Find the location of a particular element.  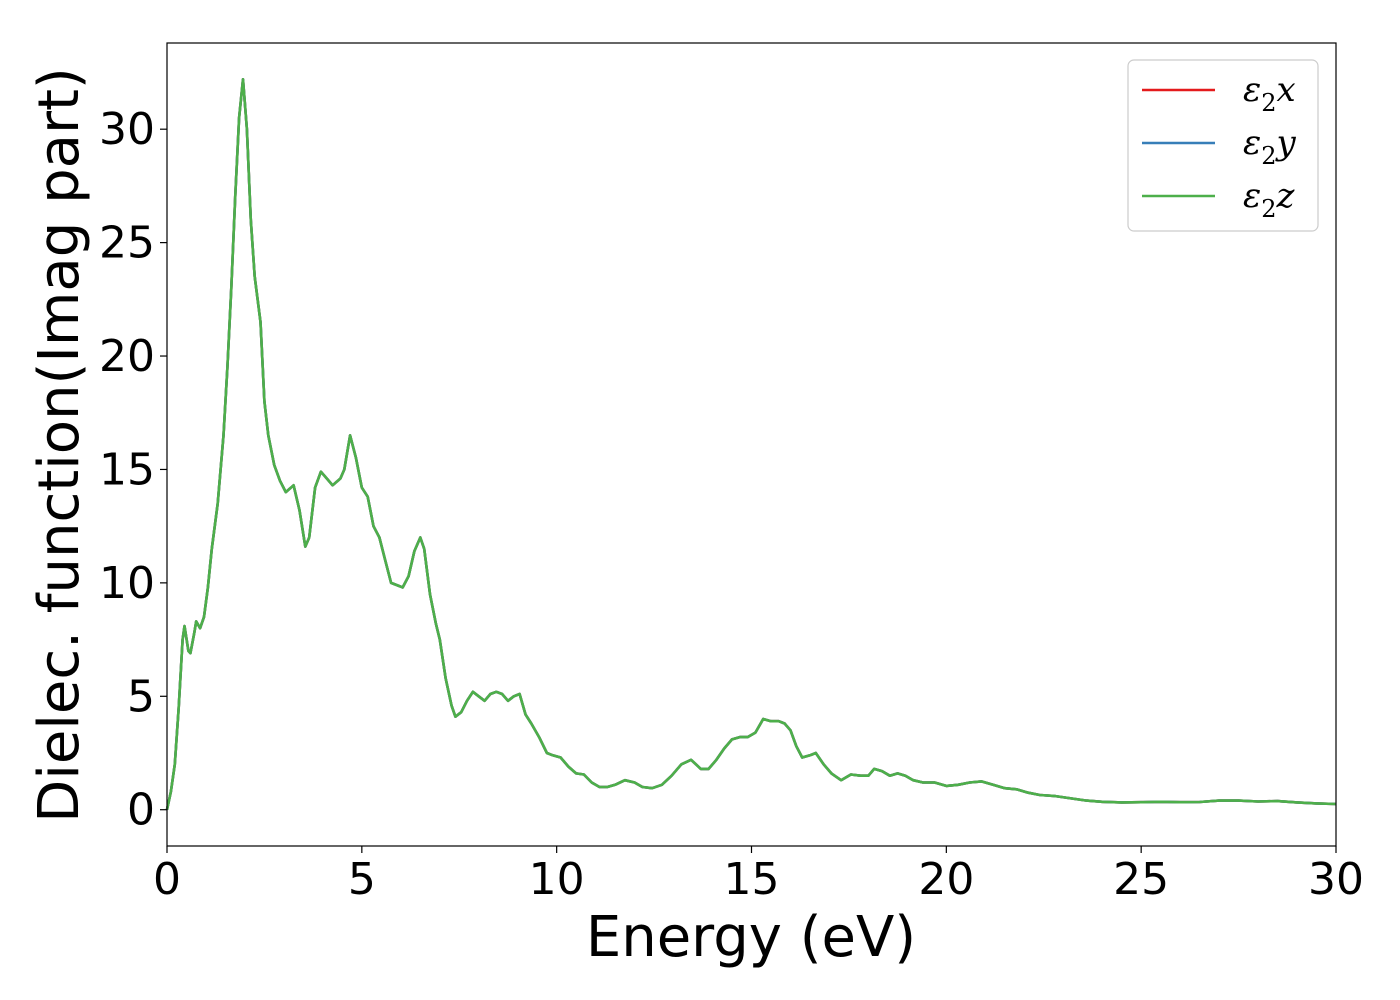

legend-box is located at coordinates (1223, 145).